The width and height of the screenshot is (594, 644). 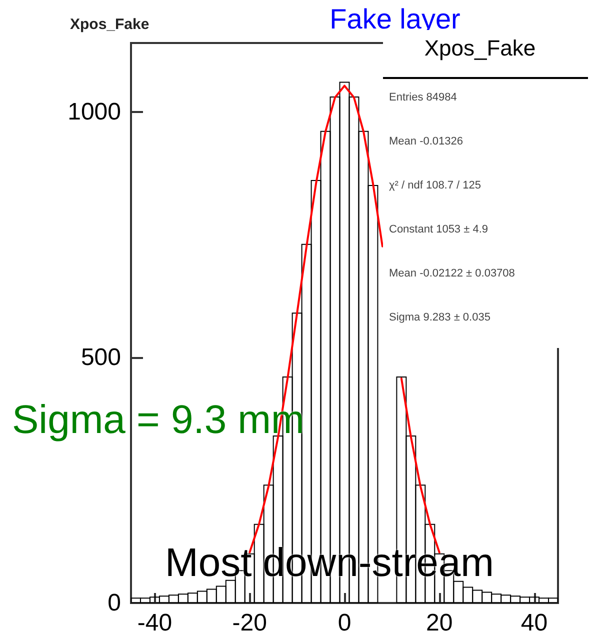 What do you see at coordinates (395, 19) in the screenshot?
I see `chart-title: Fake layer` at bounding box center [395, 19].